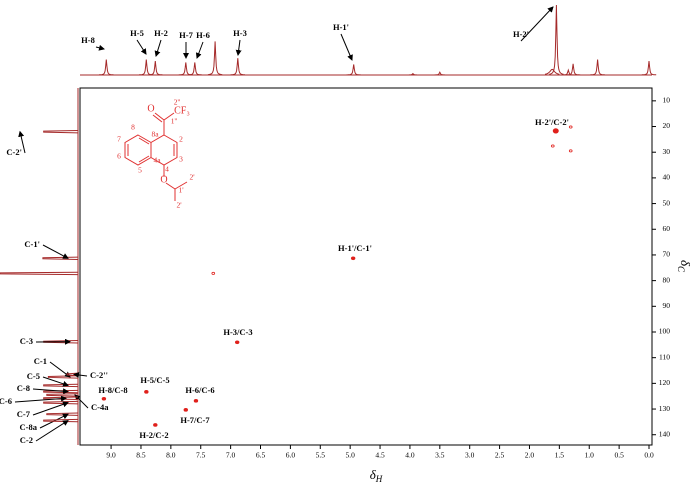 Image resolution: width=700 pixels, height=502 pixels. Describe the element at coordinates (140, 170) in the screenshot. I see `atom-label: 5` at that location.